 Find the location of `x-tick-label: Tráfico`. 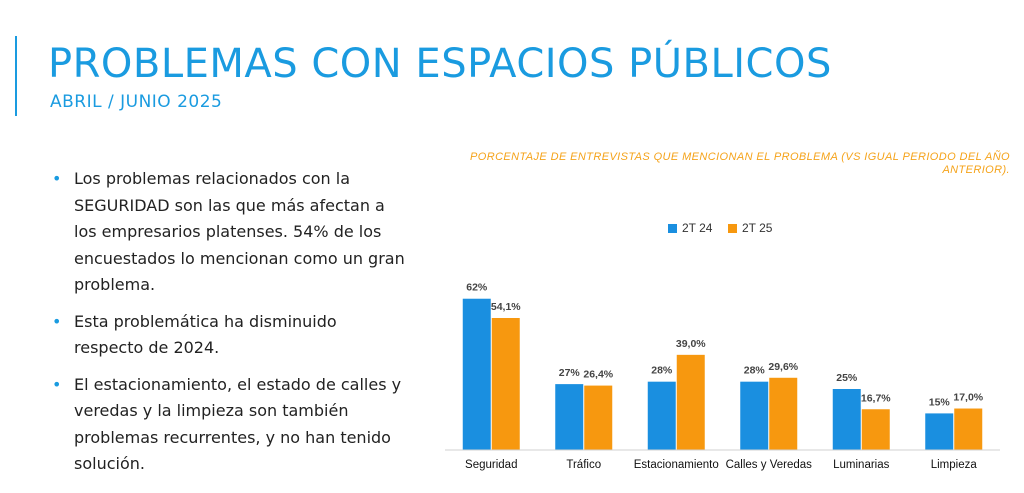

x-tick-label: Tráfico is located at coordinates (583, 465).